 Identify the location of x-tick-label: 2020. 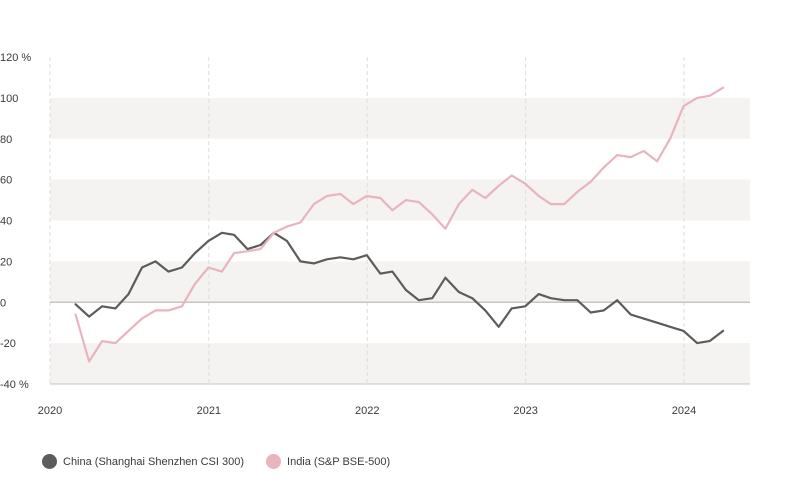
(50, 411).